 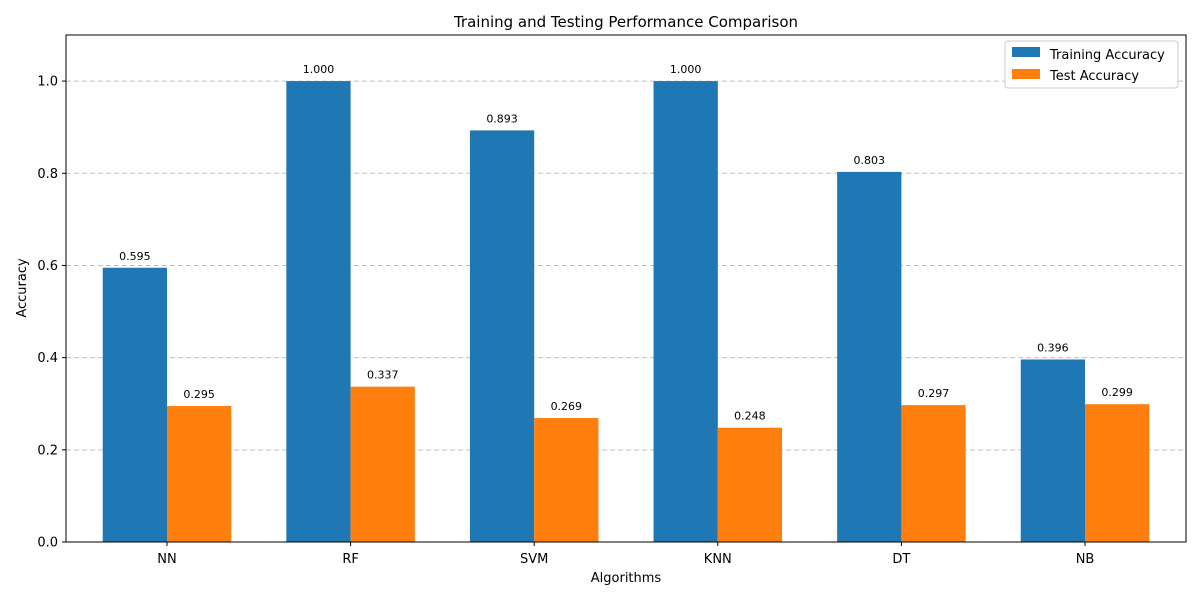 What do you see at coordinates (1094, 76) in the screenshot?
I see `legend-label-test: Test Accuracy` at bounding box center [1094, 76].